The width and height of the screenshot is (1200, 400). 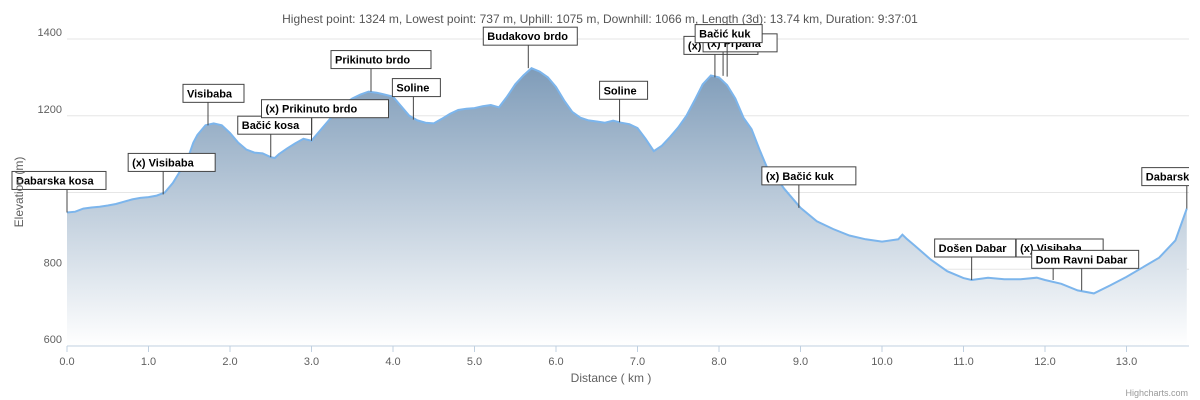 What do you see at coordinates (800, 177) in the screenshot?
I see `annotation-label: (x) Bačić kuk` at bounding box center [800, 177].